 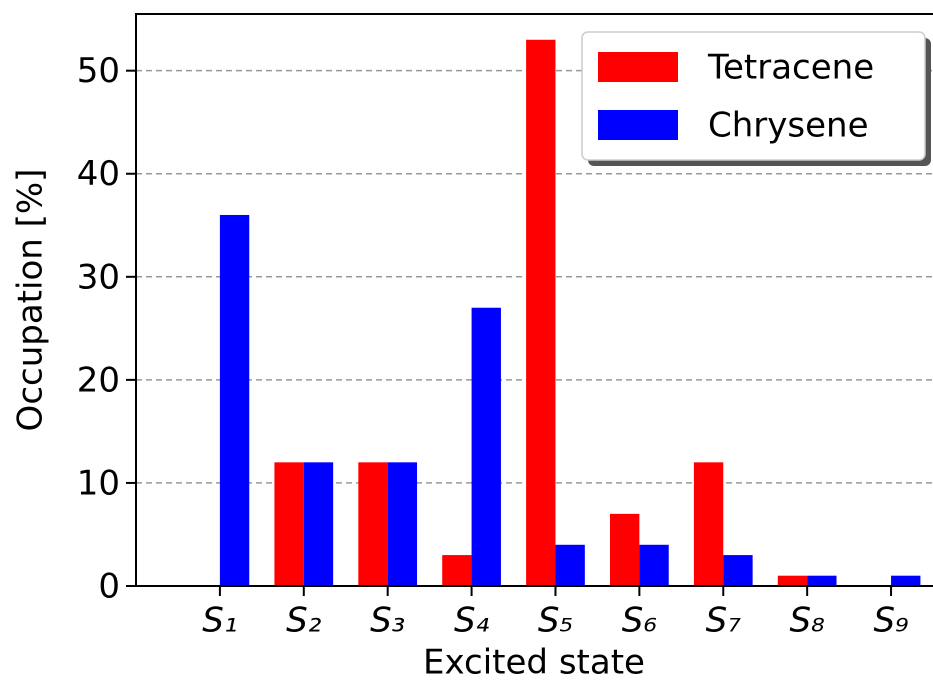 What do you see at coordinates (808, 621) in the screenshot?
I see `x-tick-label: S₈` at bounding box center [808, 621].